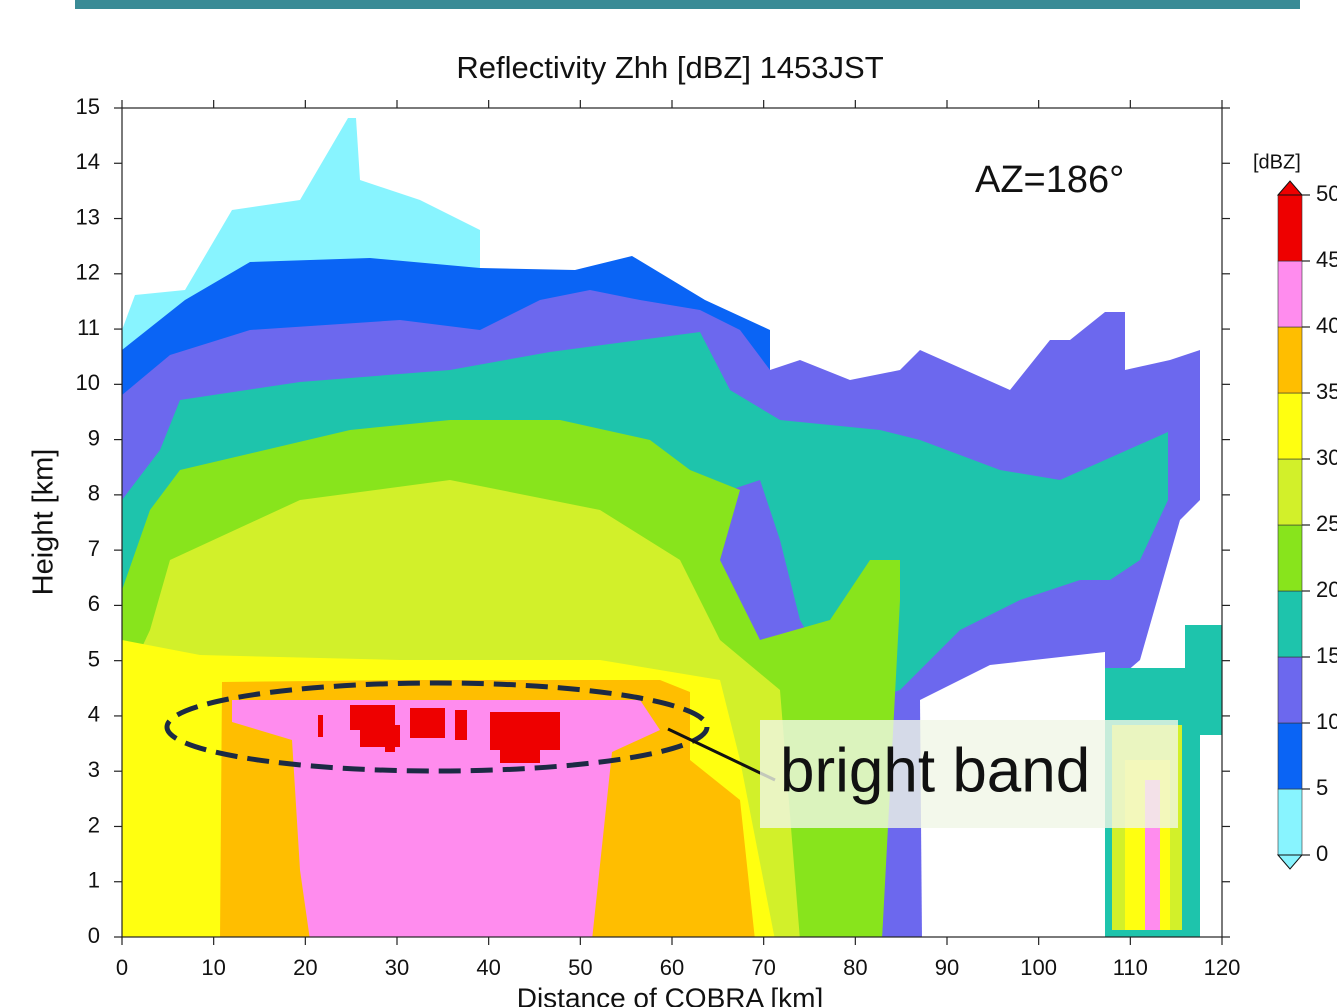 The image size is (1337, 1007). Describe the element at coordinates (1326, 523) in the screenshot. I see `colorbar-tick-label: 25` at that location.